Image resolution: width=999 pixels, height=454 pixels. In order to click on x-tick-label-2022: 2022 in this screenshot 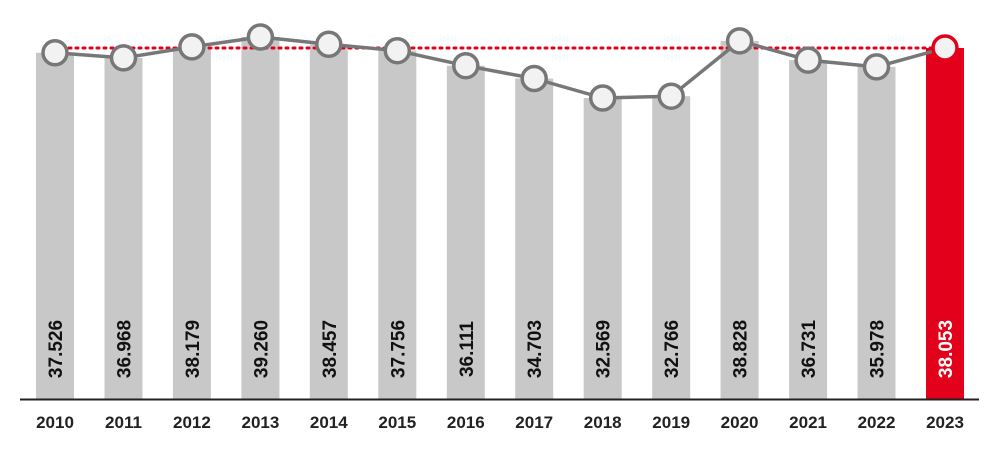, I will do `click(877, 422)`.